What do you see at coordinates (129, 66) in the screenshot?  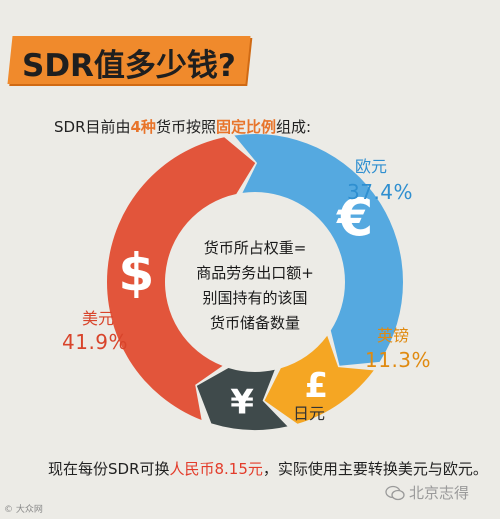 I see `page-title: SDR值多少钱?` at bounding box center [129, 66].